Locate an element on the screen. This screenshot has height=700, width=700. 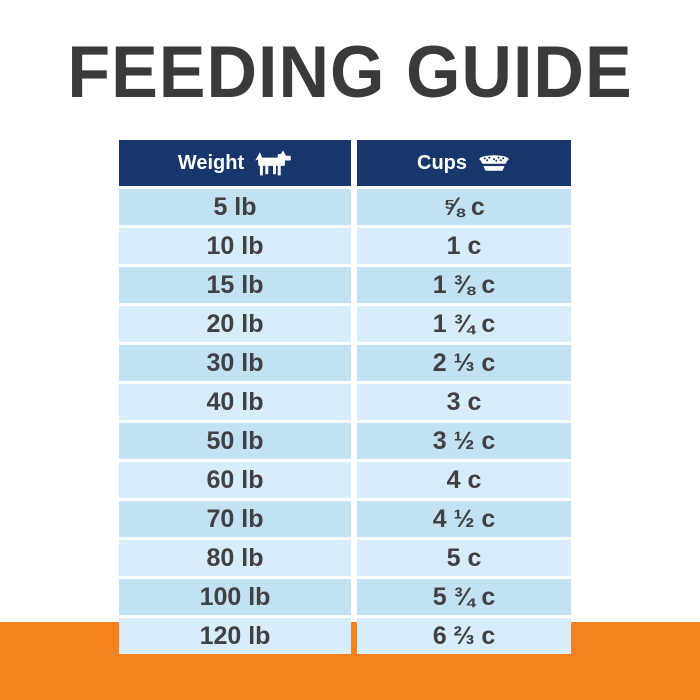
table-row: 5 lb ⅝ c is located at coordinates (345, 207).